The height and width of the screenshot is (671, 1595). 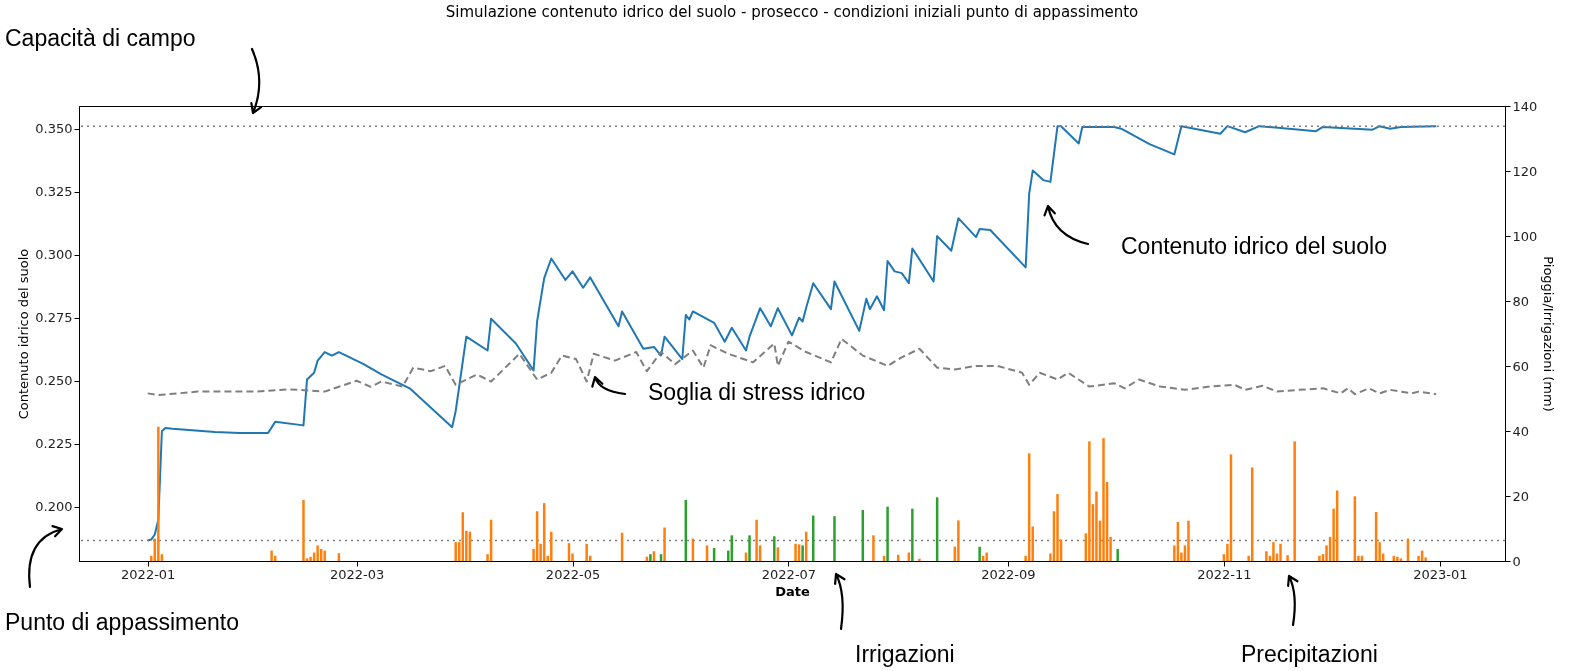 What do you see at coordinates (24, 334) in the screenshot?
I see `y-axis-title: Contenuto idrico del suolo` at bounding box center [24, 334].